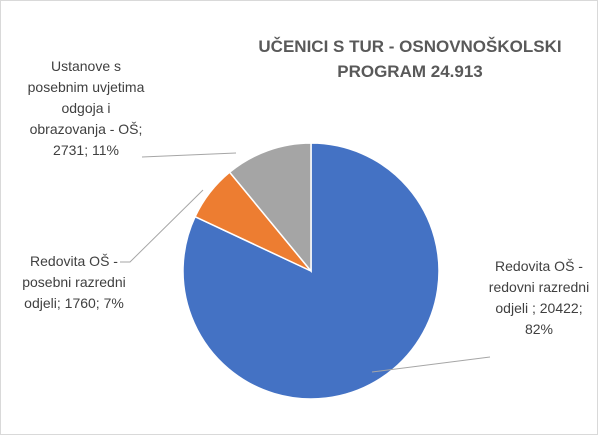 The height and width of the screenshot is (435, 598). I want to click on label-category: Redovita OŠ - posebni razredni odjeli, so click(74, 282).